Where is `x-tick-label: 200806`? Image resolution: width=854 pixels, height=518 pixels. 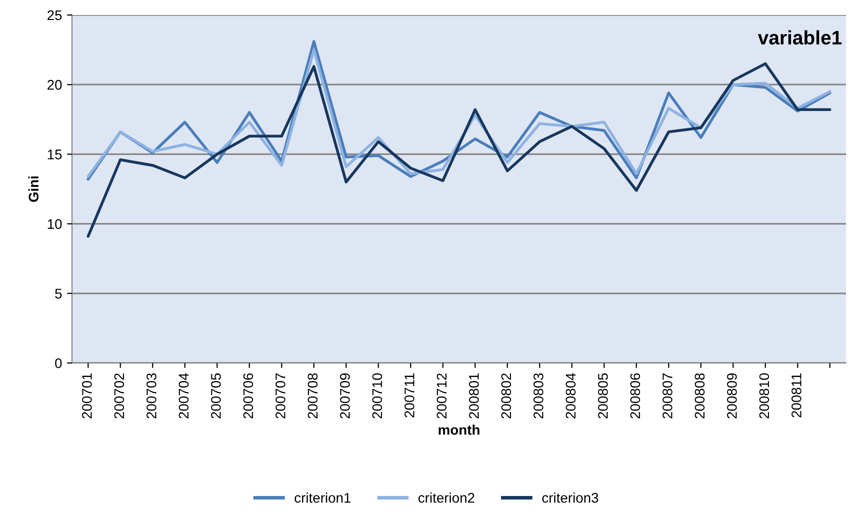 x-tick-label: 200806 is located at coordinates (635, 395).